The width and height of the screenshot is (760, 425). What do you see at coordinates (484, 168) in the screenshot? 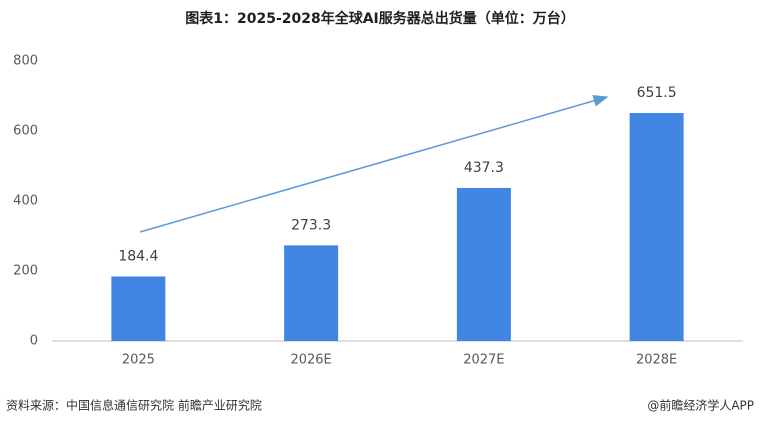
I see `value-label: 437.3` at bounding box center [484, 168].